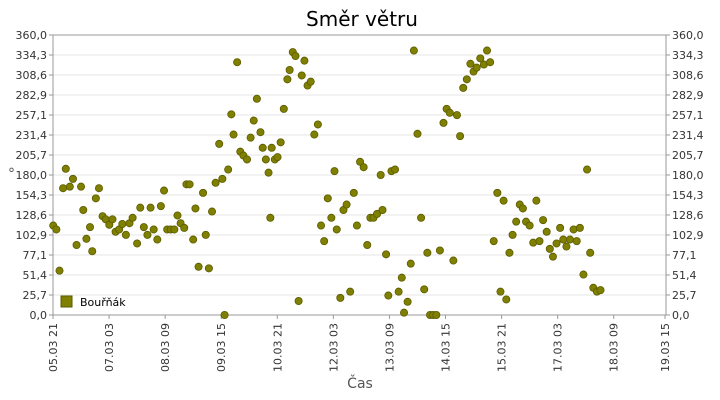  I want to click on y-tick-label: 180,0, so click(32, 175).